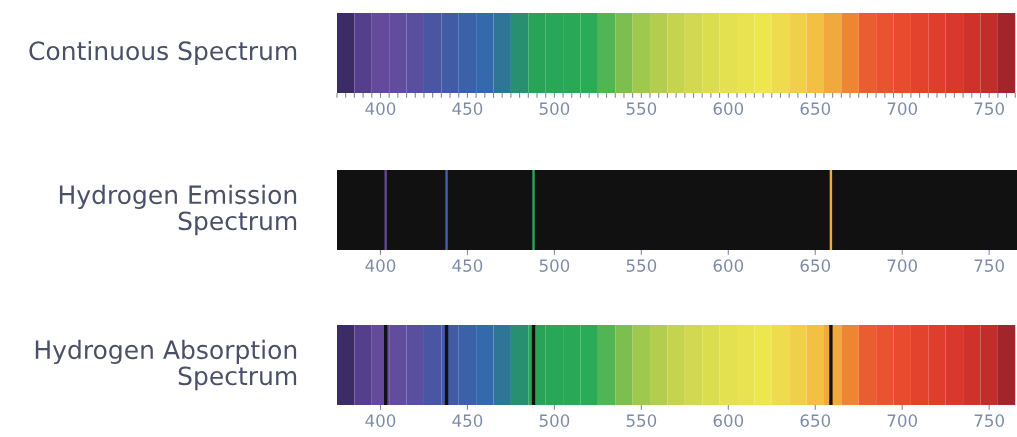 Image resolution: width=1017 pixels, height=437 pixels. Describe the element at coordinates (166, 365) in the screenshot. I see `text: Hydrogen Absorption Spectrum` at that location.